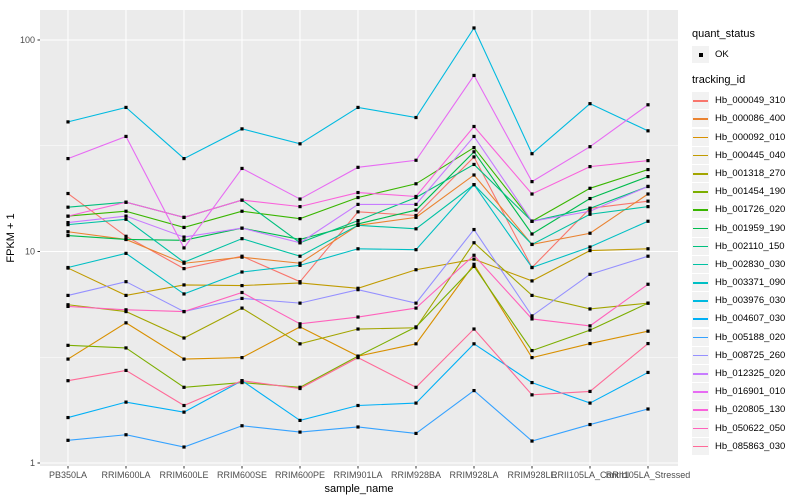 Image resolution: width=800 pixels, height=500 pixels. Describe the element at coordinates (750, 137) in the screenshot. I see `legend-entry-label: Hb_000092_010` at that location.